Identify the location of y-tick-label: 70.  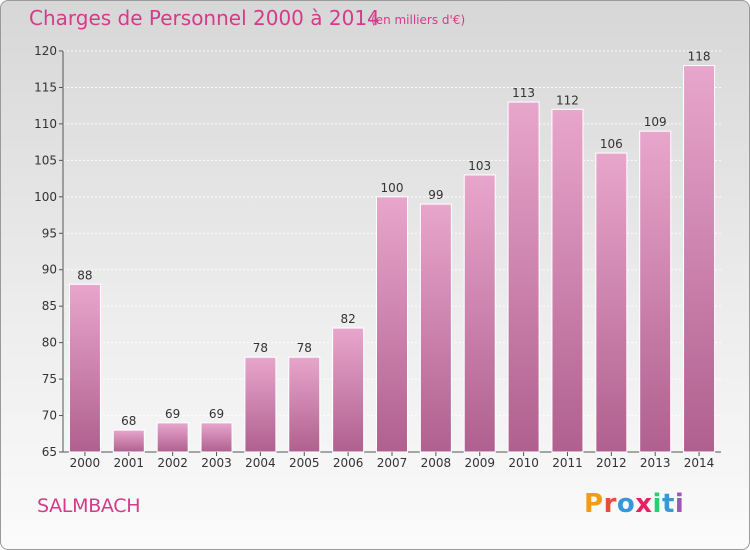
(49, 416).